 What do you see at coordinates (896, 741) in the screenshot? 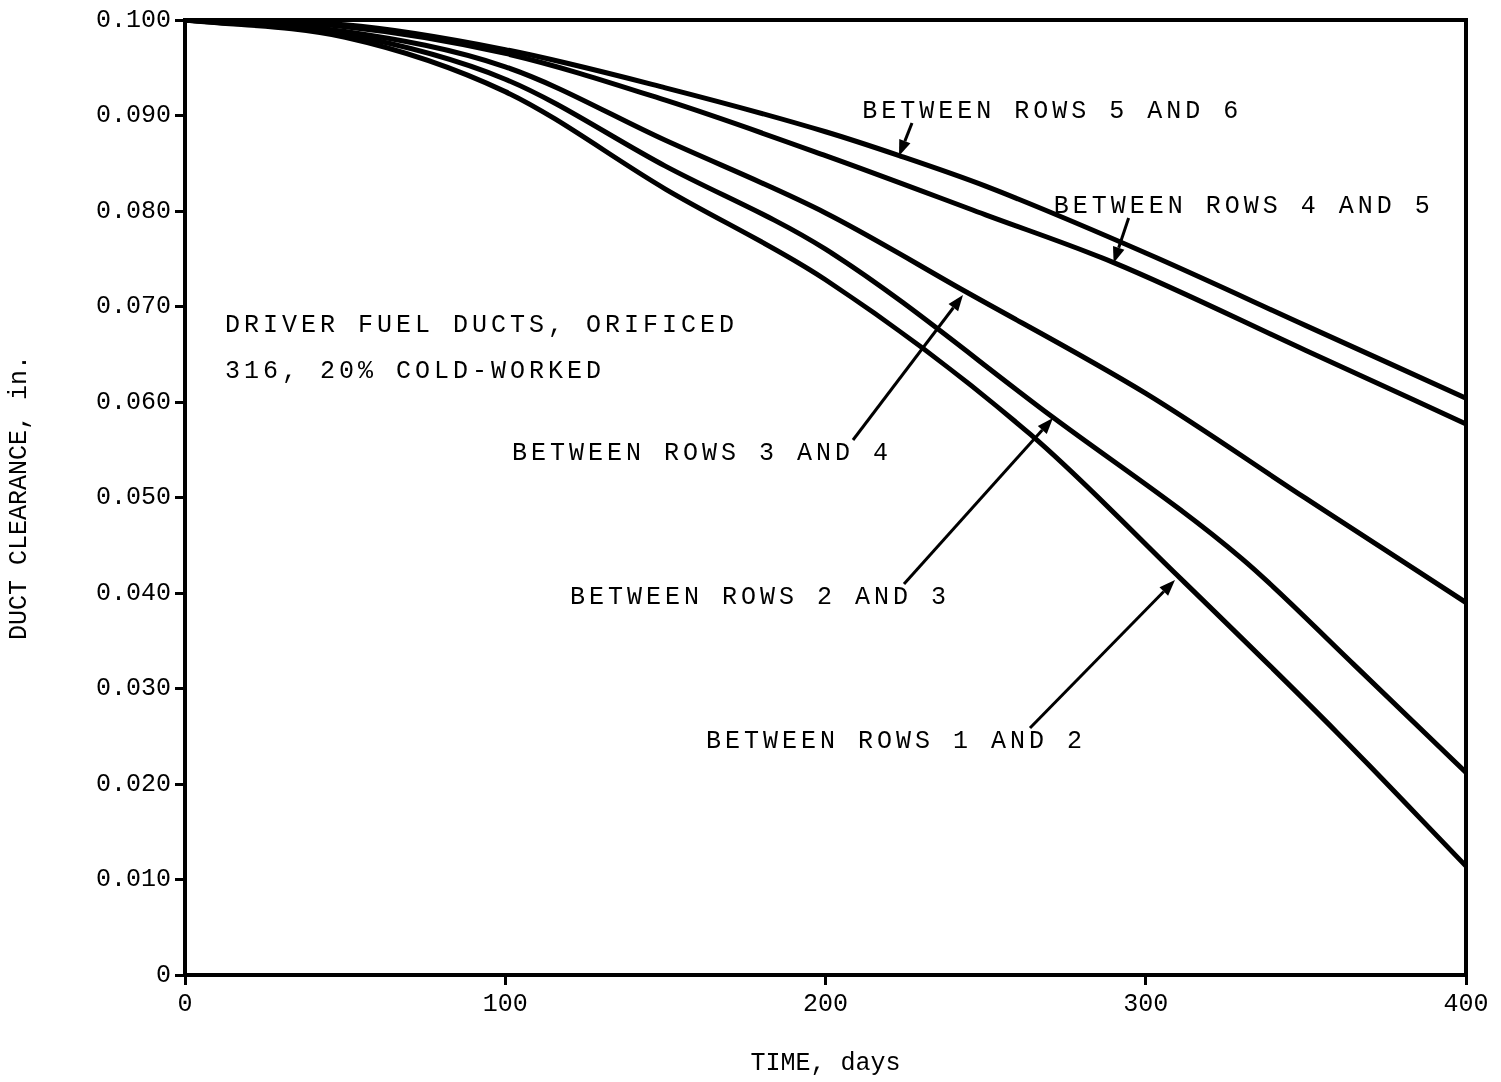
I see `annotation: BETWEEN ROWS 1 AND 2` at bounding box center [896, 741].